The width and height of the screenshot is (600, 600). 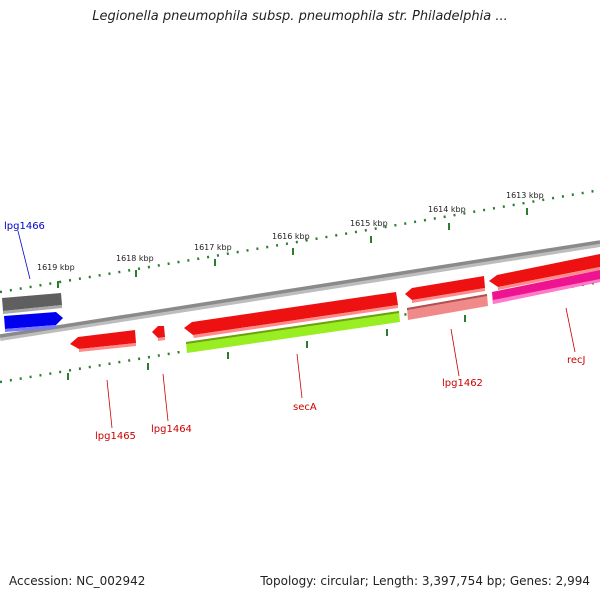 I want to click on gene-label-lpg1465: lpg1465, so click(x=115, y=436).